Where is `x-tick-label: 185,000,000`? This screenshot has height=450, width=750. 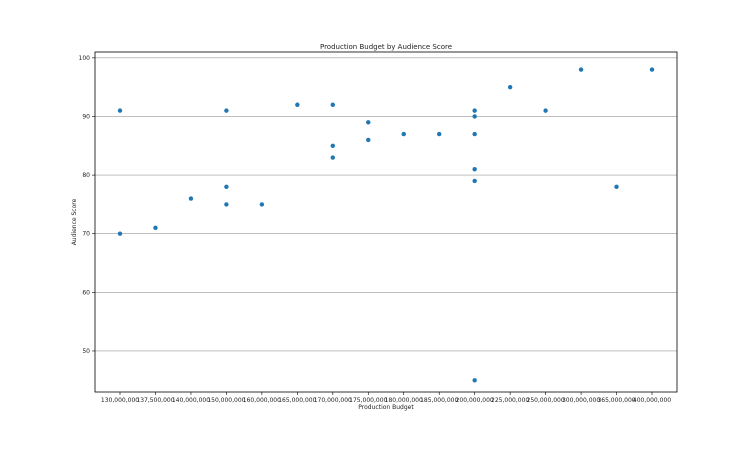 x-tick-label: 185,000,000 is located at coordinates (439, 400).